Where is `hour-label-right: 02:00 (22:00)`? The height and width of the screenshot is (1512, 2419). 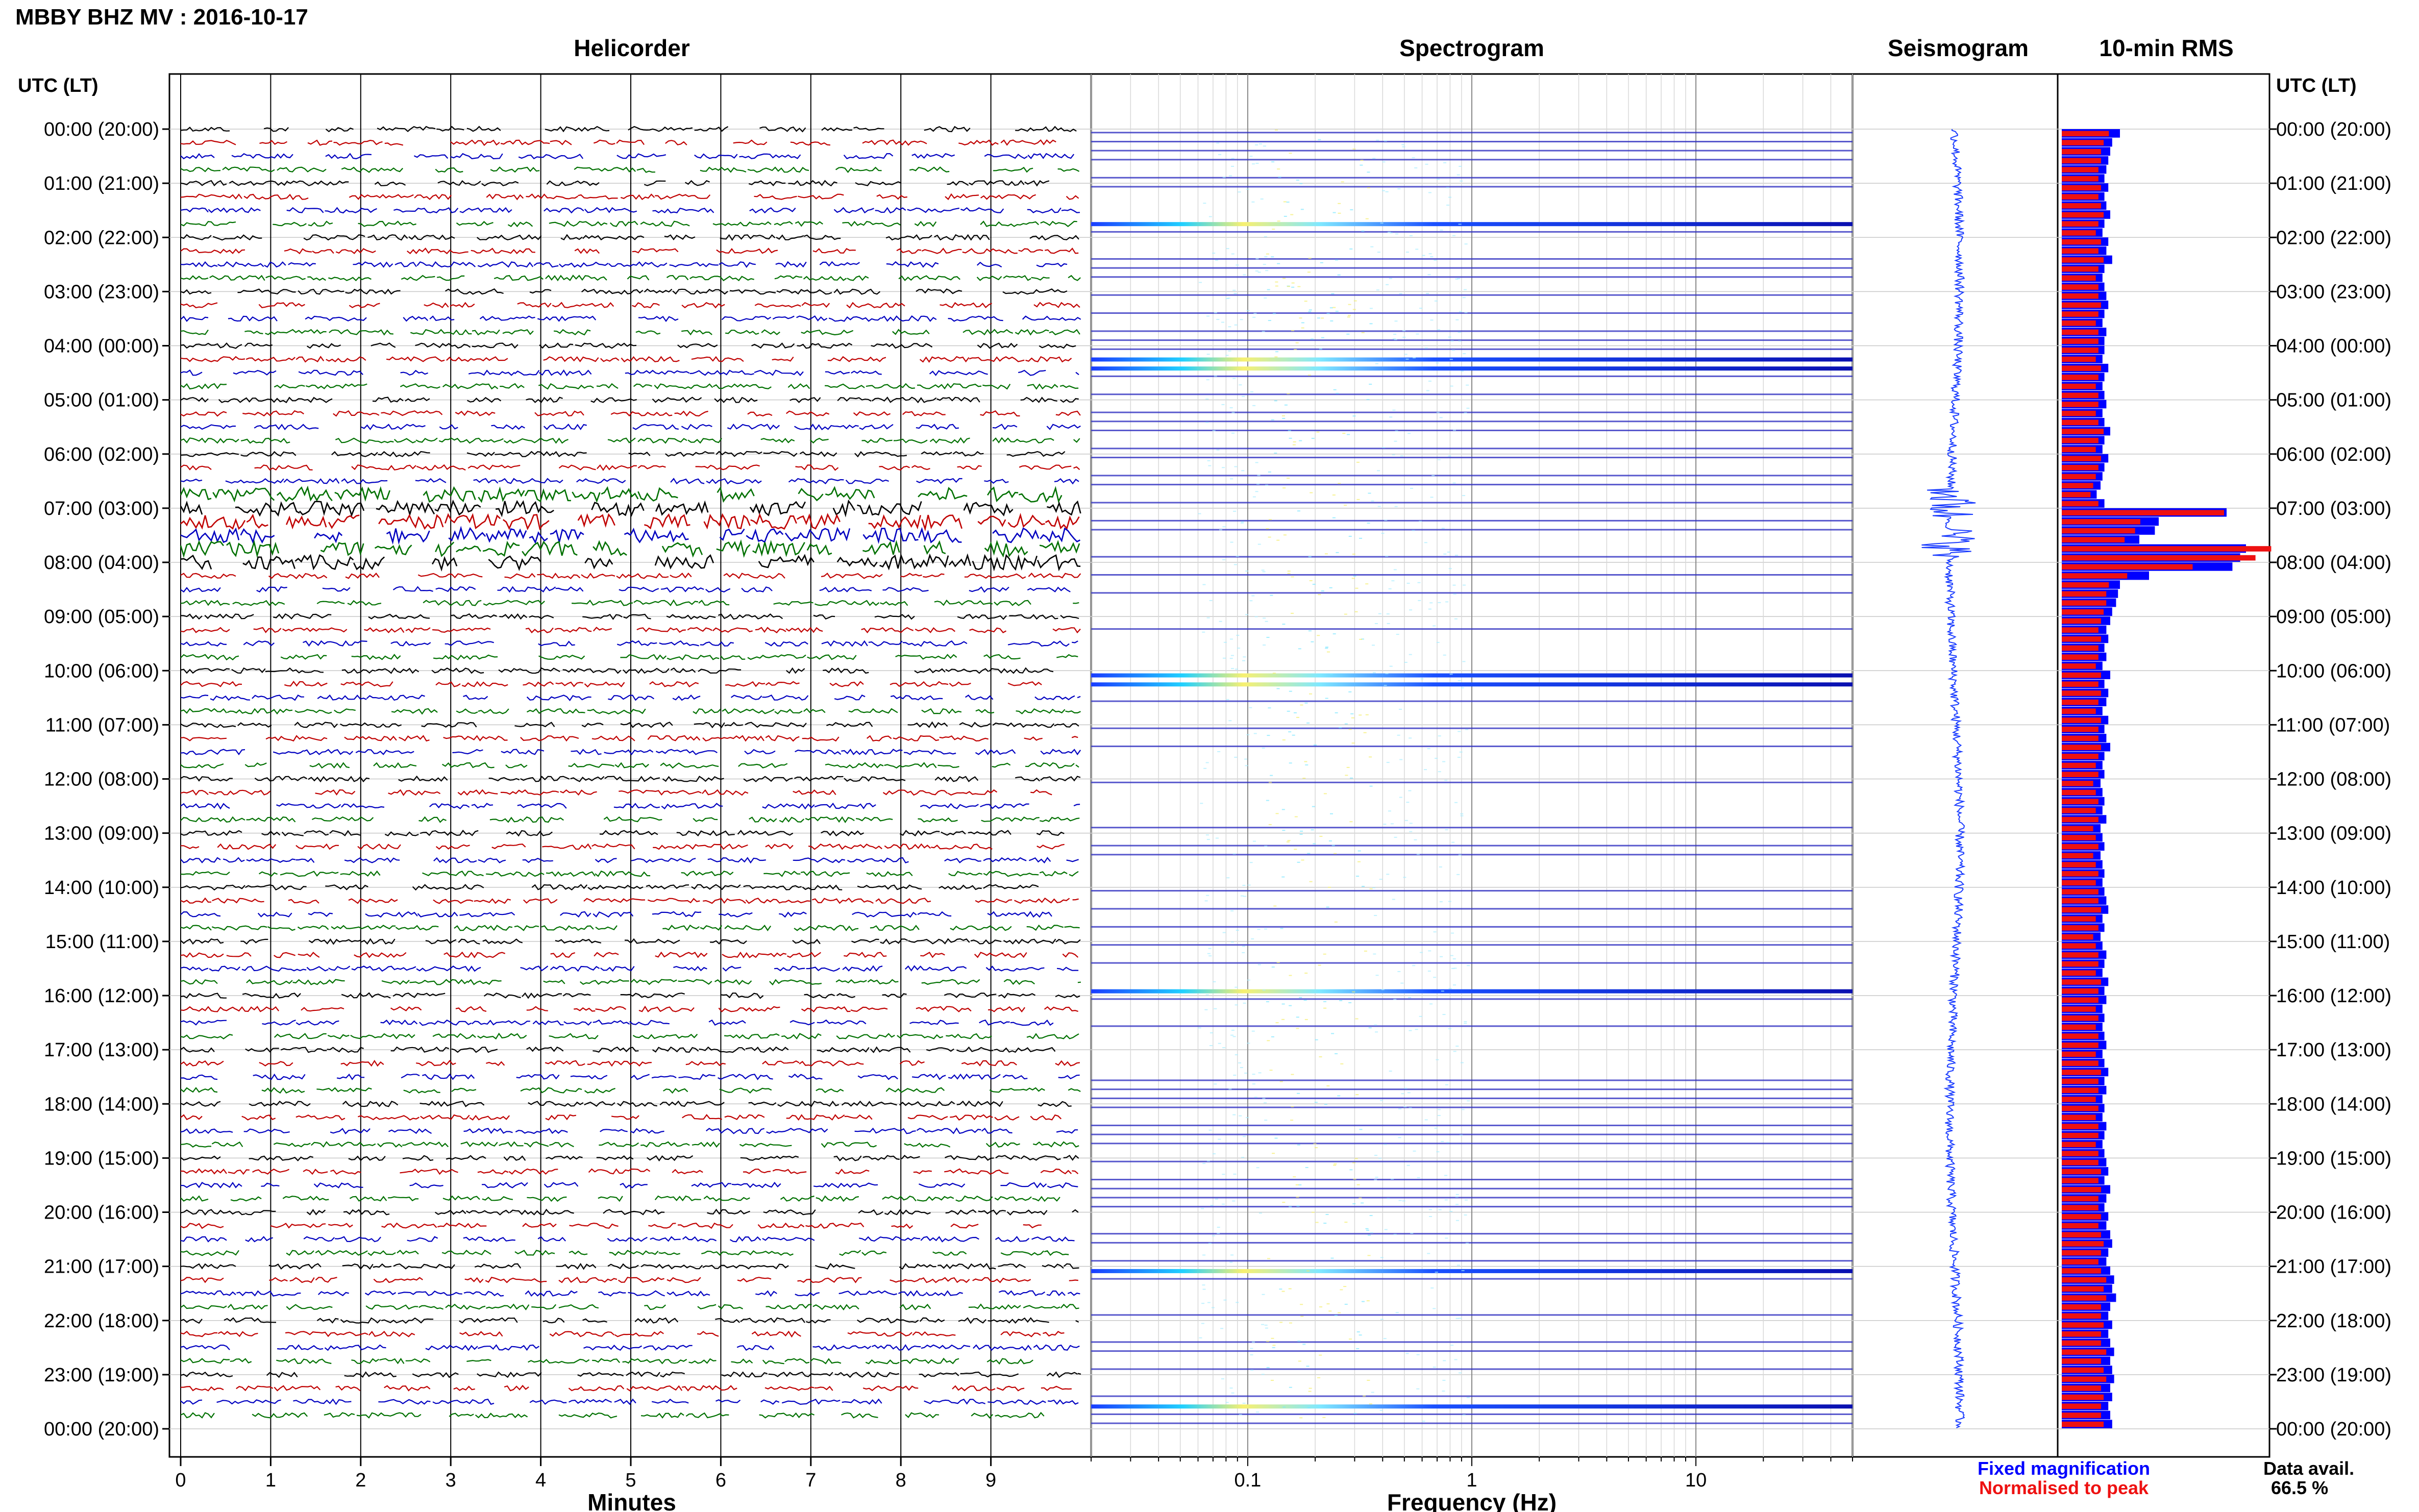 hour-label-right: 02:00 (22:00) is located at coordinates (2333, 238).